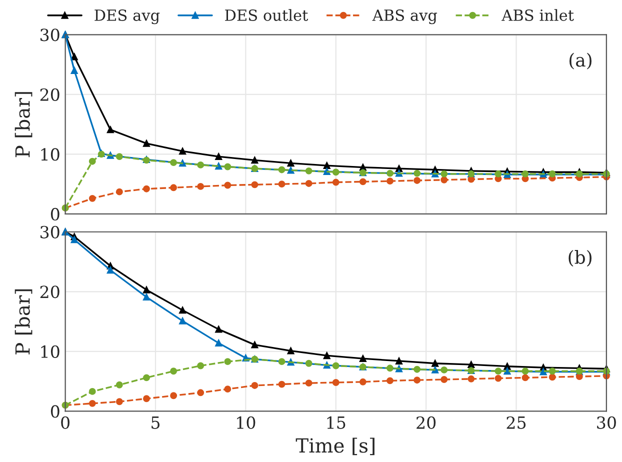 The width and height of the screenshot is (622, 462). I want to click on annotation: (b), so click(580, 258).